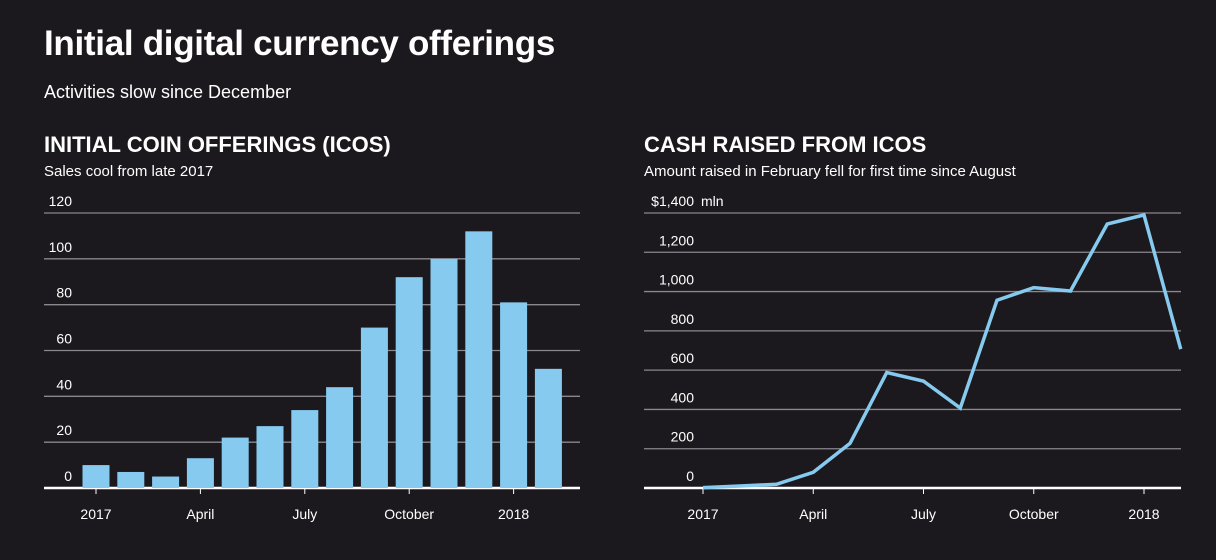  I want to click on bar-apr-2017, so click(200, 473).